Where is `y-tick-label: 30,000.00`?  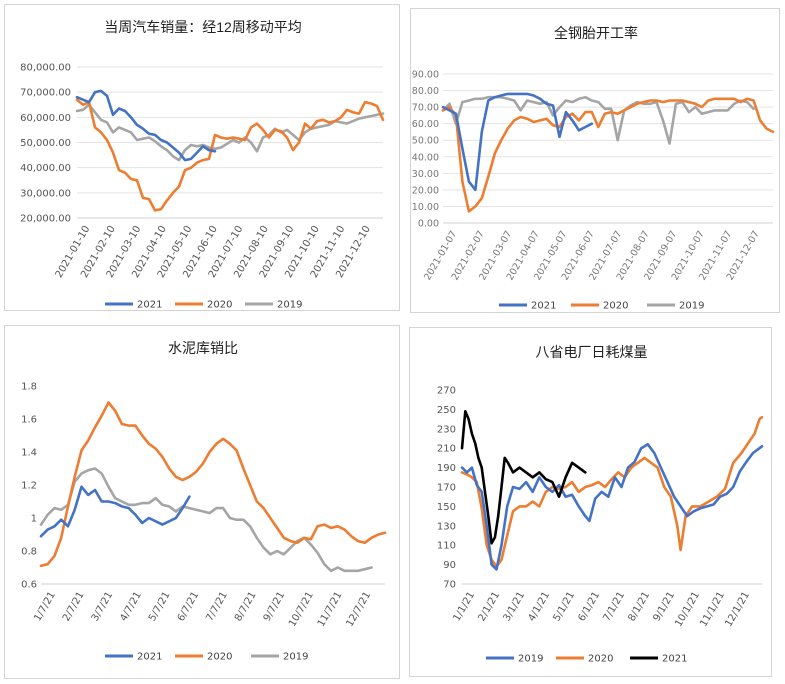
y-tick-label: 30,000.00 is located at coordinates (45, 193).